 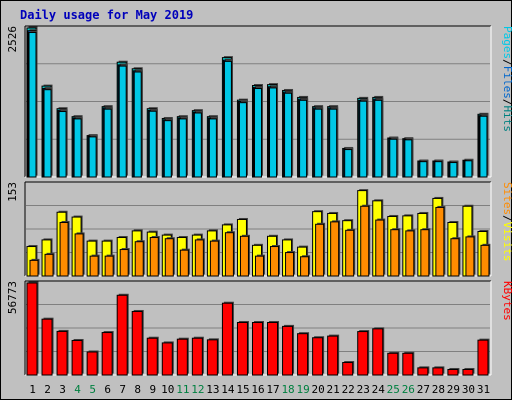 I want to click on day-label-28: 28, so click(x=438, y=389).